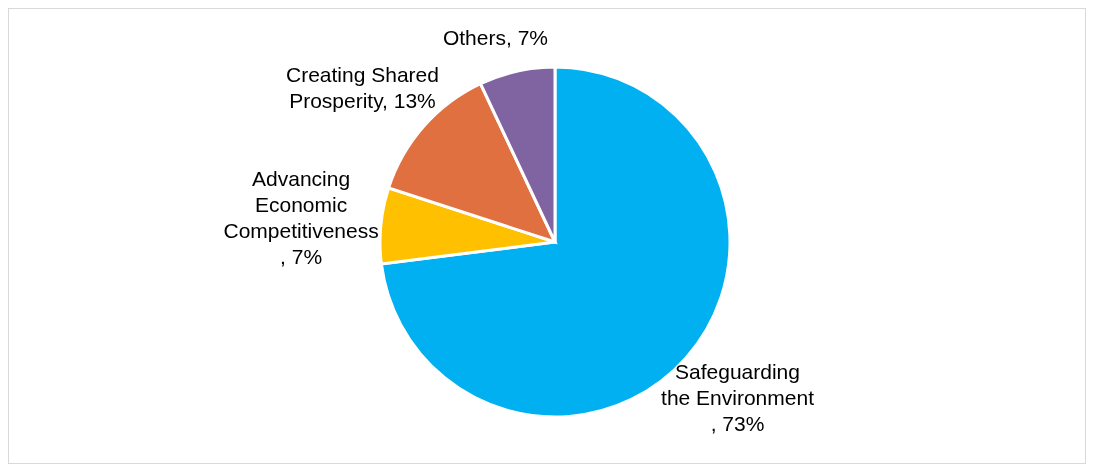 The height and width of the screenshot is (472, 1094). I want to click on data-label: , 7%, so click(301, 256).